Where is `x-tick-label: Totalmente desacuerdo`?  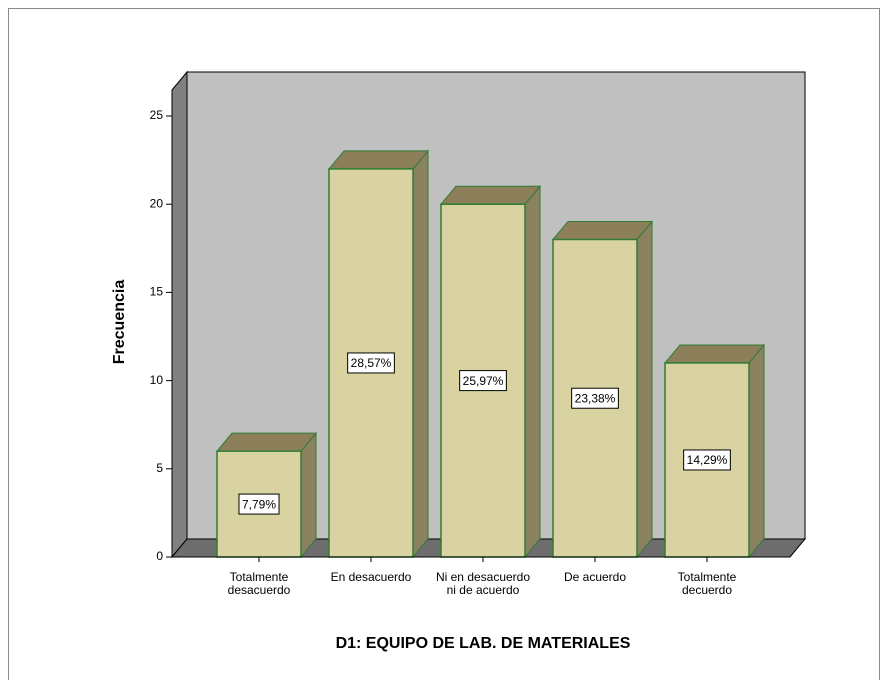 x-tick-label: Totalmente desacuerdo is located at coordinates (259, 583).